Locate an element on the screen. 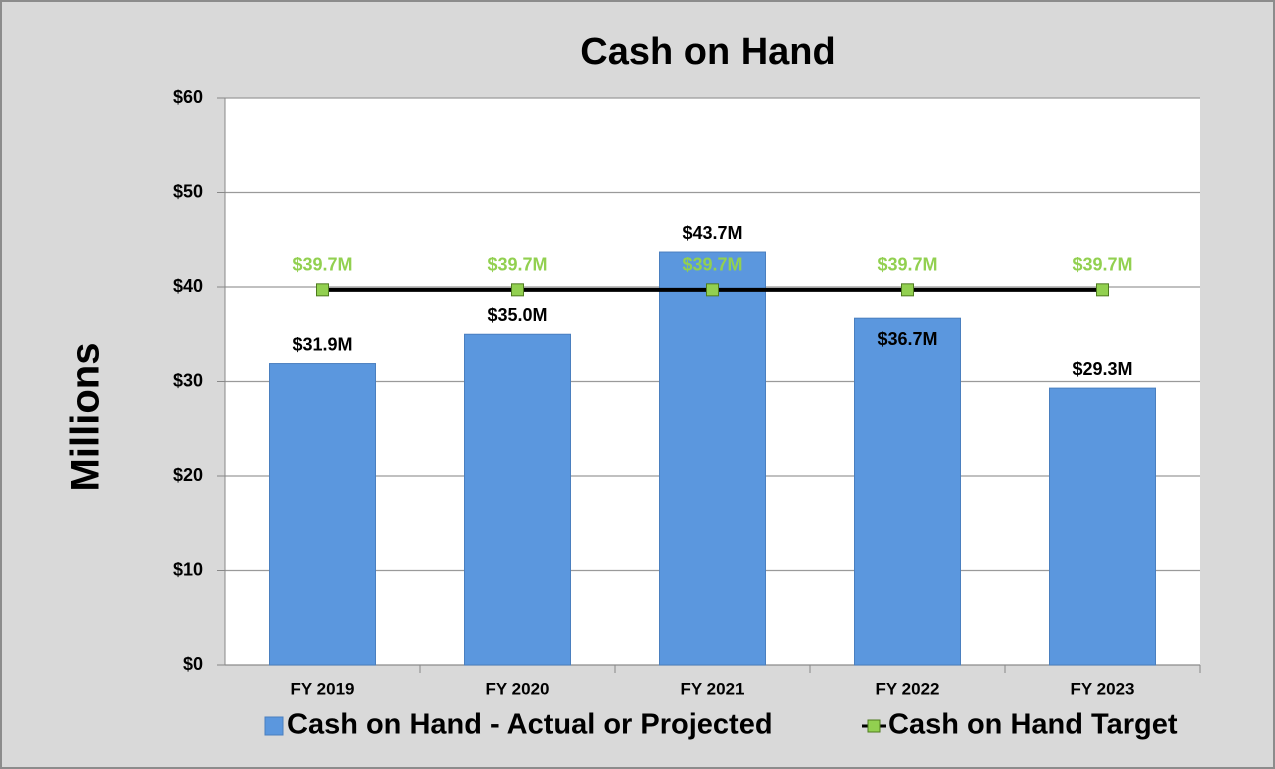  y-tick-label: $40 is located at coordinates (188, 286).